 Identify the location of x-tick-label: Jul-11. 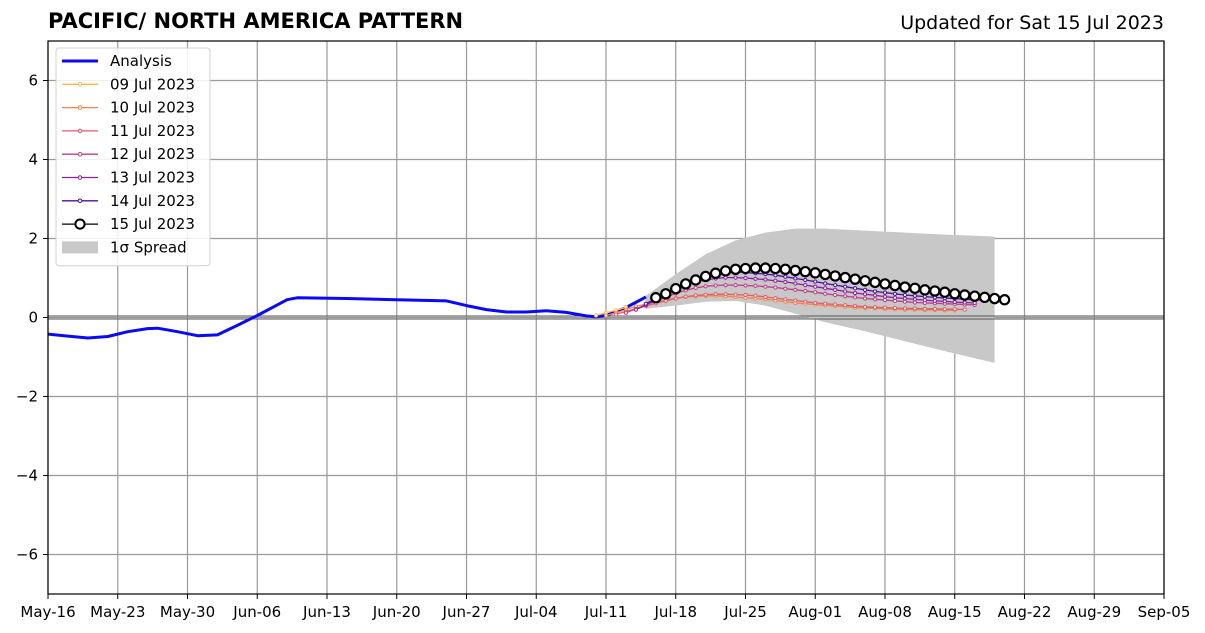
(606, 612).